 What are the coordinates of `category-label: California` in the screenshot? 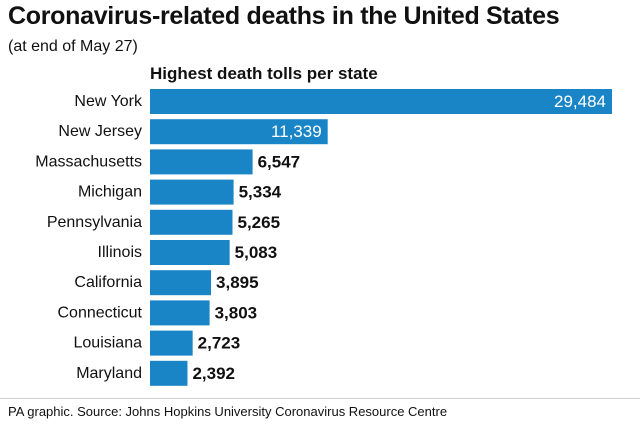 It's located at (108, 282).